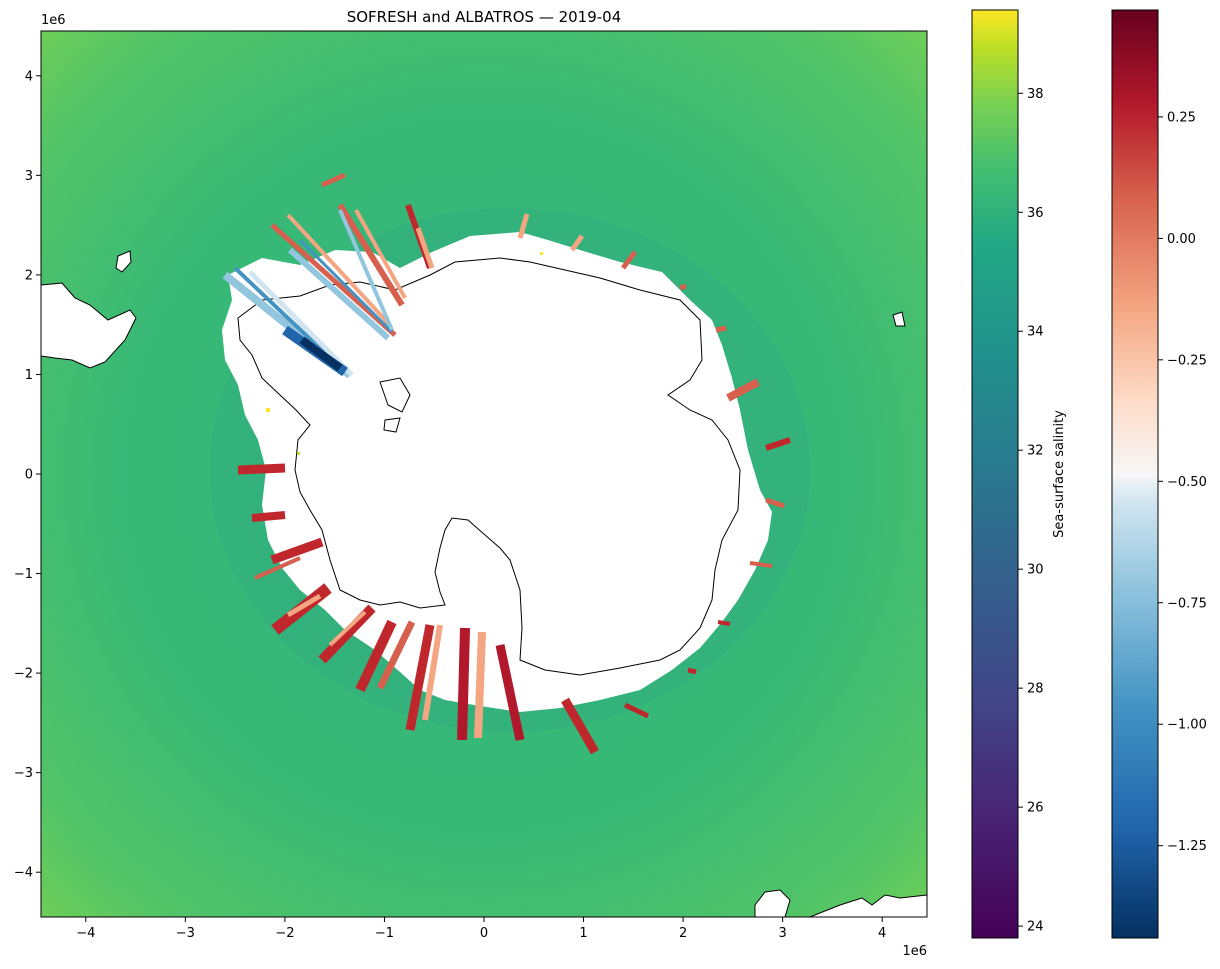 The height and width of the screenshot is (969, 1220). Describe the element at coordinates (1187, 482) in the screenshot. I see `colorbar-tick-label: −0.50` at that location.